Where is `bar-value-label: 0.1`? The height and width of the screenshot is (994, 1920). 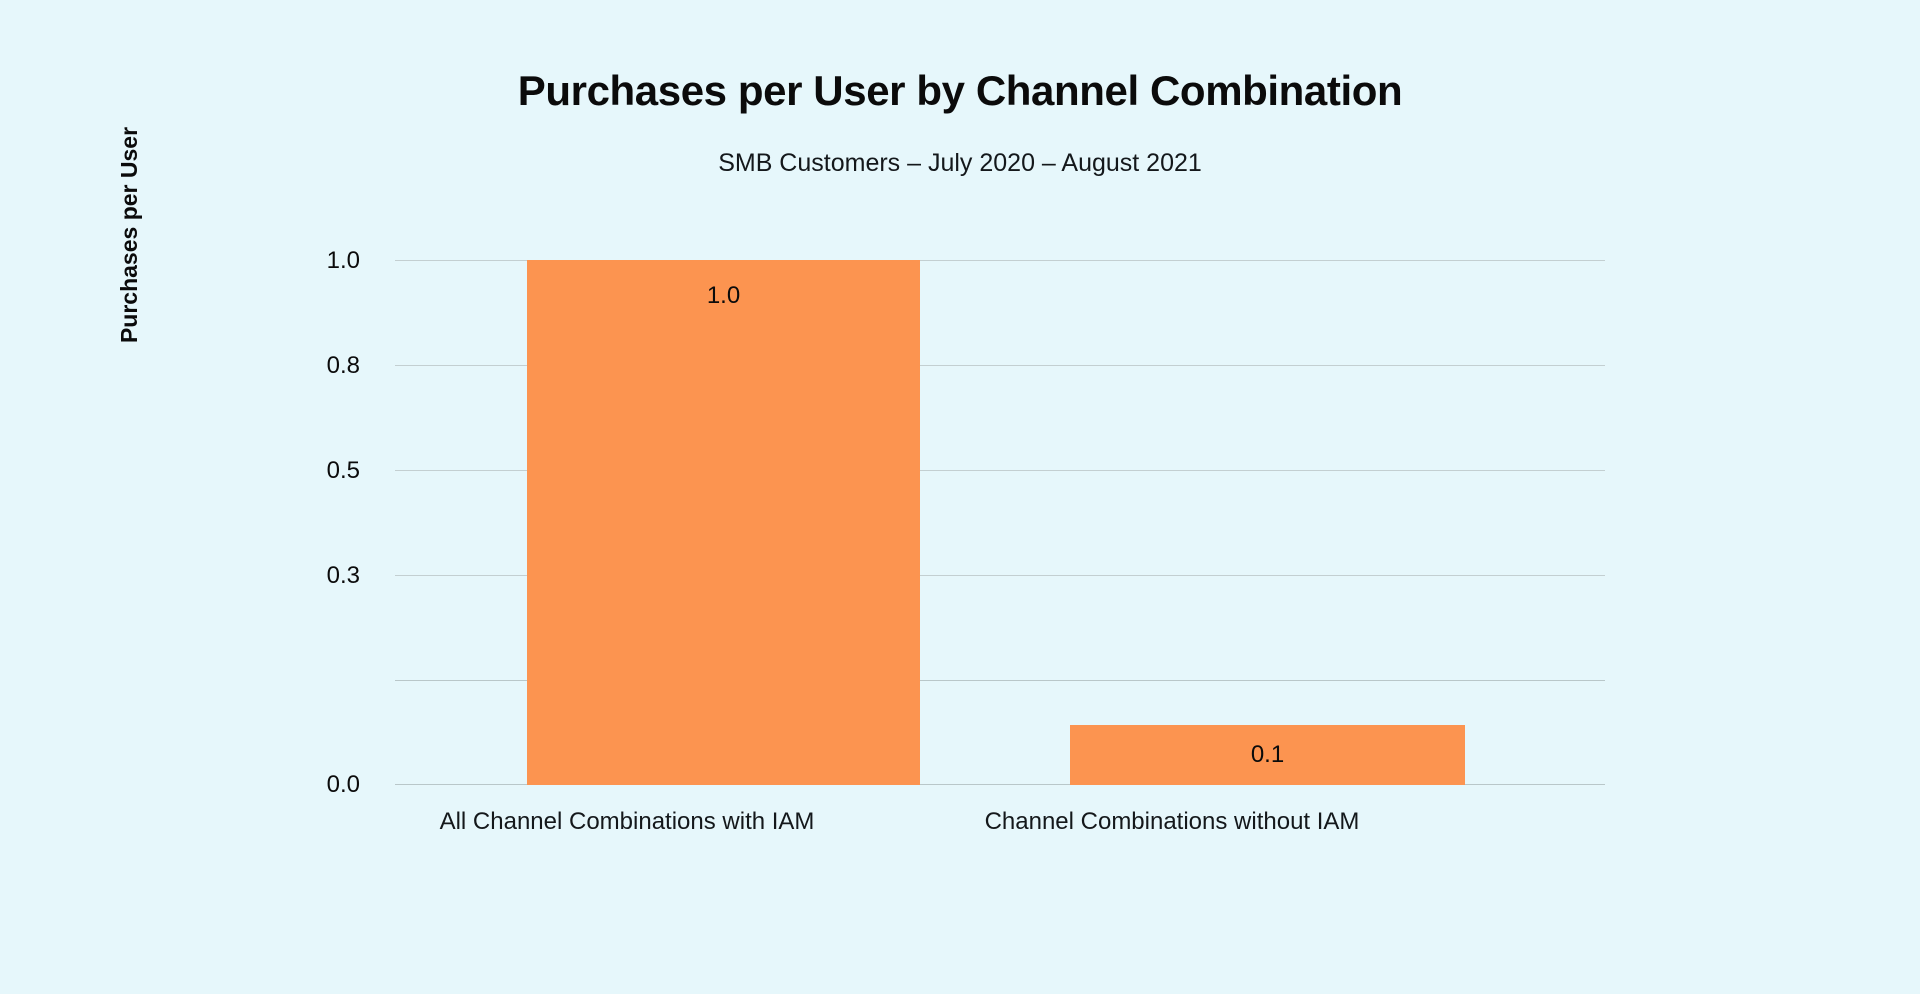 bar-value-label: 0.1 is located at coordinates (1267, 754).